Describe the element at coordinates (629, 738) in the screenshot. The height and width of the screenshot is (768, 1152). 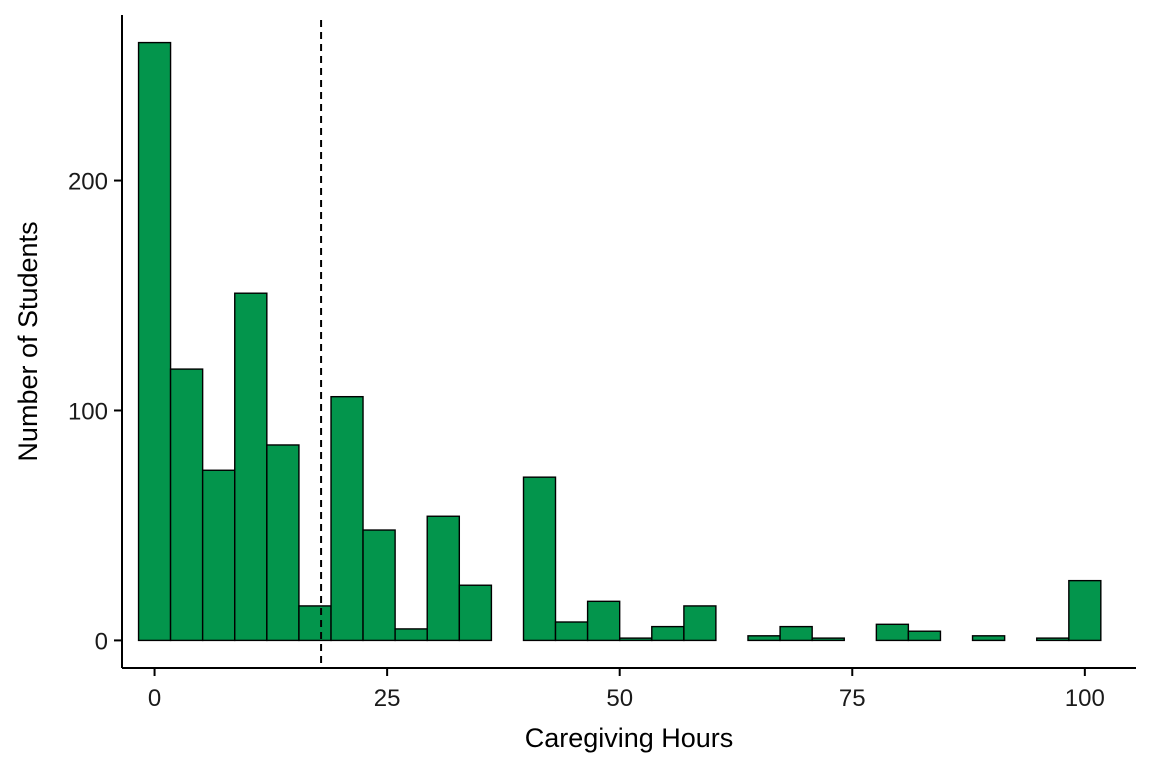
I see `x-axis-title: Caregiving Hours` at that location.